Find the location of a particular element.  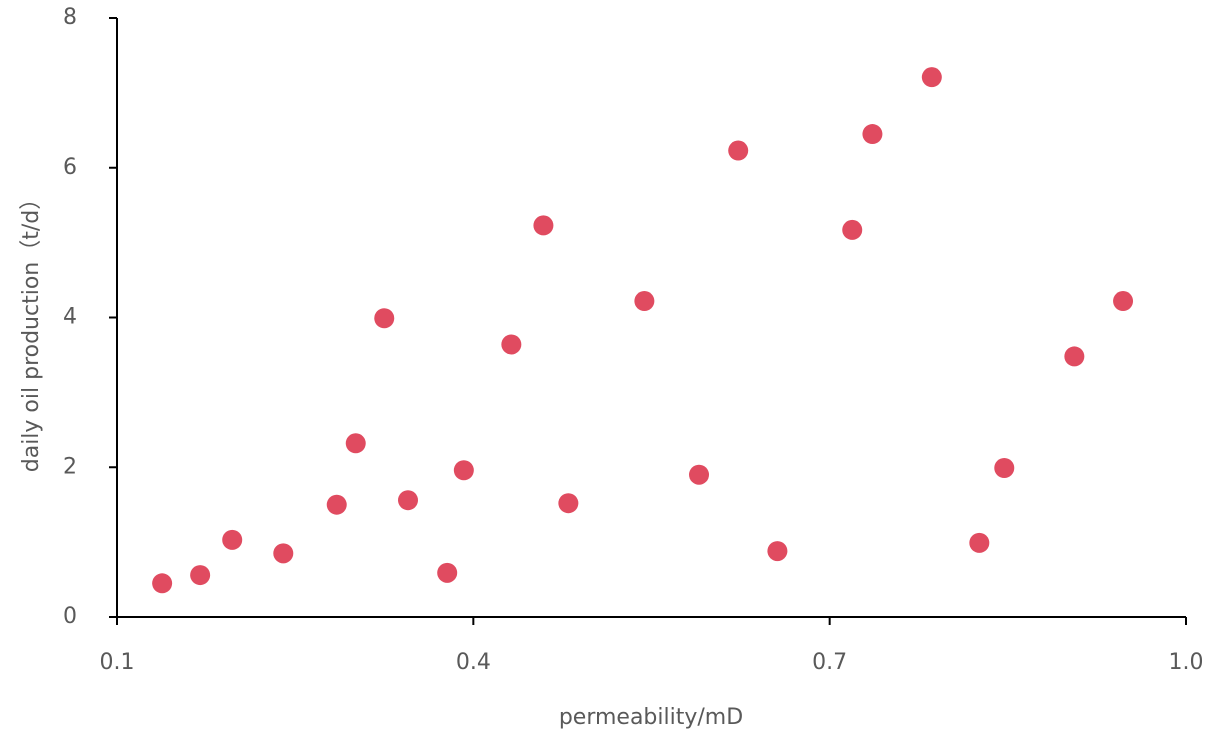

y-tick-label: 4 is located at coordinates (70, 317).